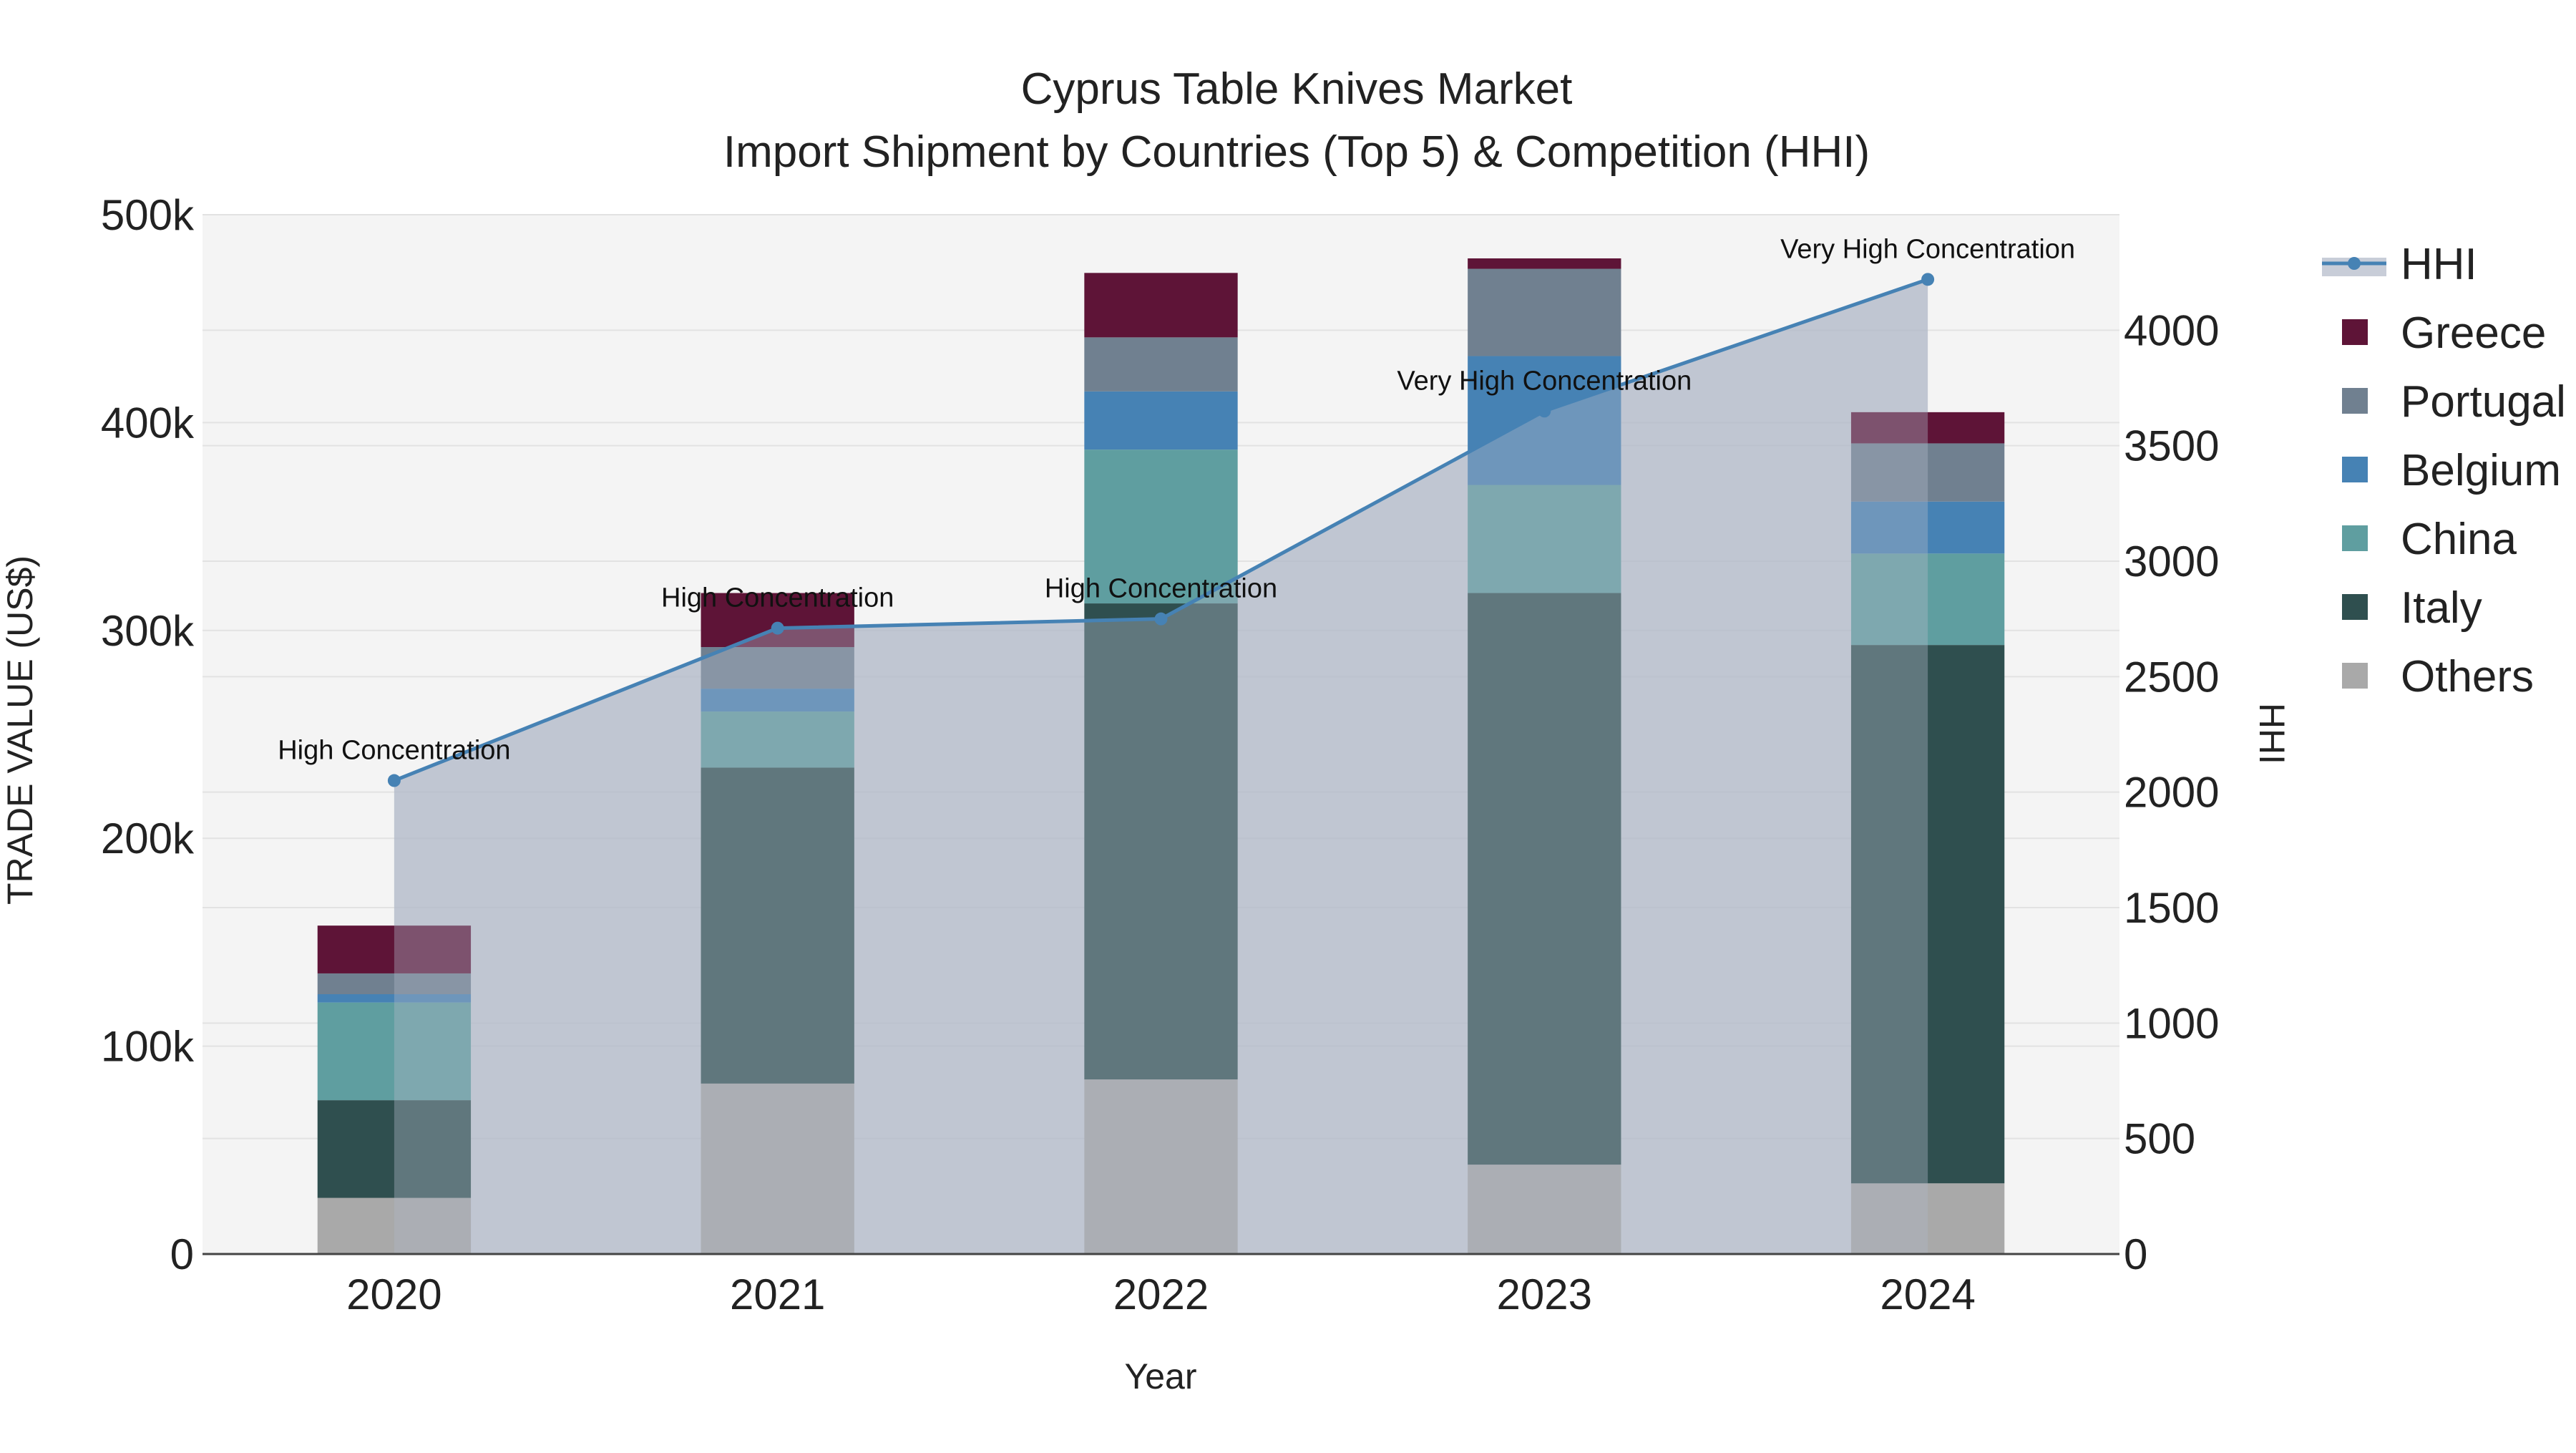 Image resolution: width=2576 pixels, height=1453 pixels. What do you see at coordinates (777, 620) in the screenshot?
I see `bar-greece-2021` at bounding box center [777, 620].